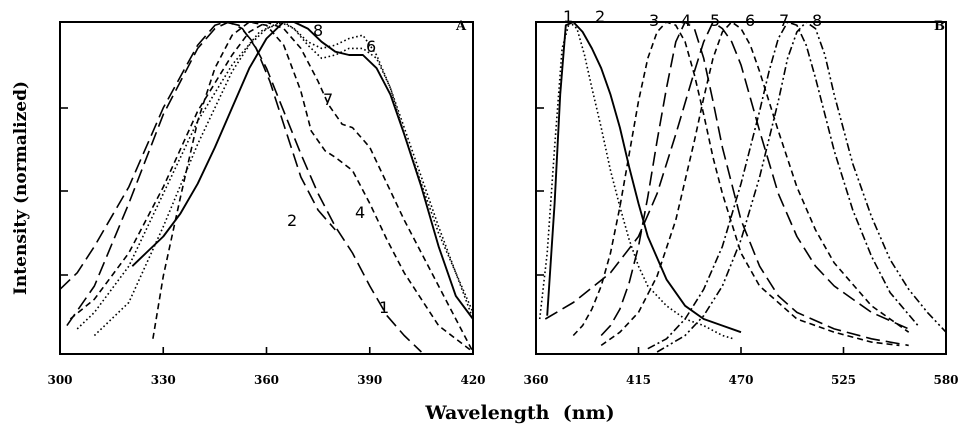 This screenshot has height=429, width=961. Describe the element at coordinates (472, 380) in the screenshot. I see `x-tick-label: 420` at that location.